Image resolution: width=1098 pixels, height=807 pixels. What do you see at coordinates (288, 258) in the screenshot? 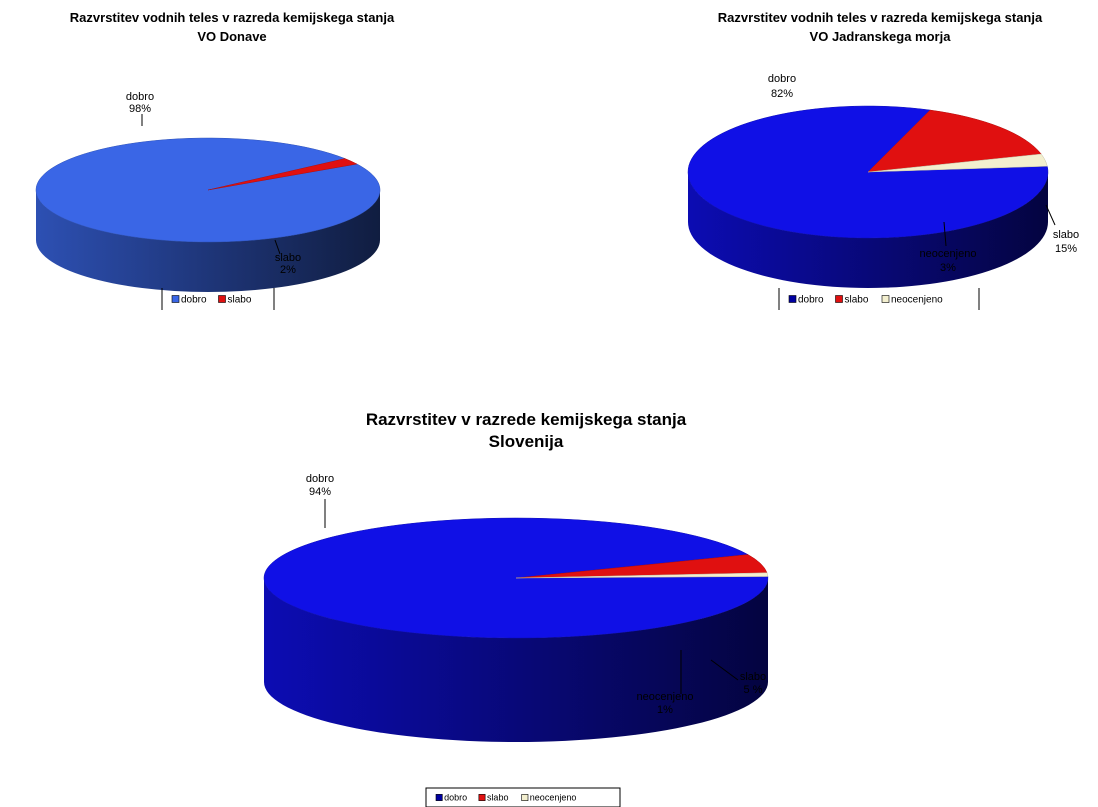
I see `chart-donava-label-slabo: slabo` at bounding box center [288, 258].